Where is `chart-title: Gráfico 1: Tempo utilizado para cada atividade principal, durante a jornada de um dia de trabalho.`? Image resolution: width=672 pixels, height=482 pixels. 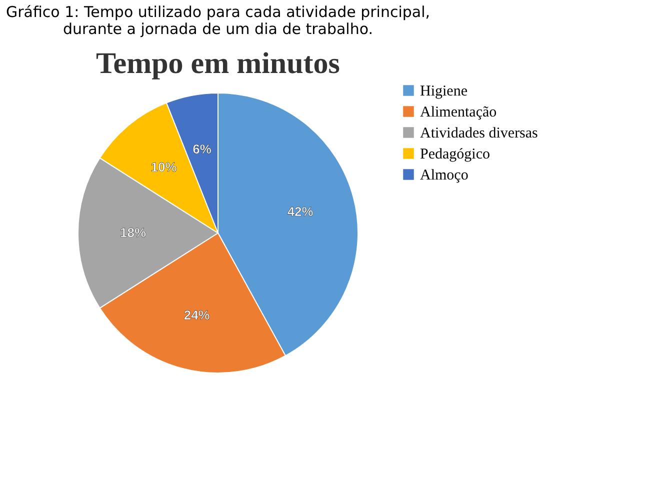 chart-title: Gráfico 1: Tempo utilizado para cada atividade principal, durante a jornada de um dia de trabalho. is located at coordinates (218, 20).